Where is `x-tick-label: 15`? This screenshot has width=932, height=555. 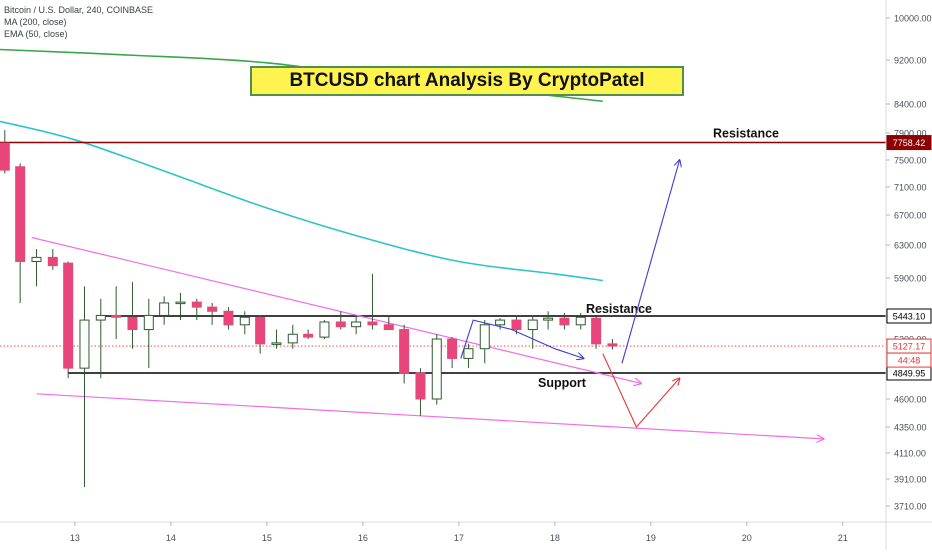 x-tick-label: 15 is located at coordinates (267, 538).